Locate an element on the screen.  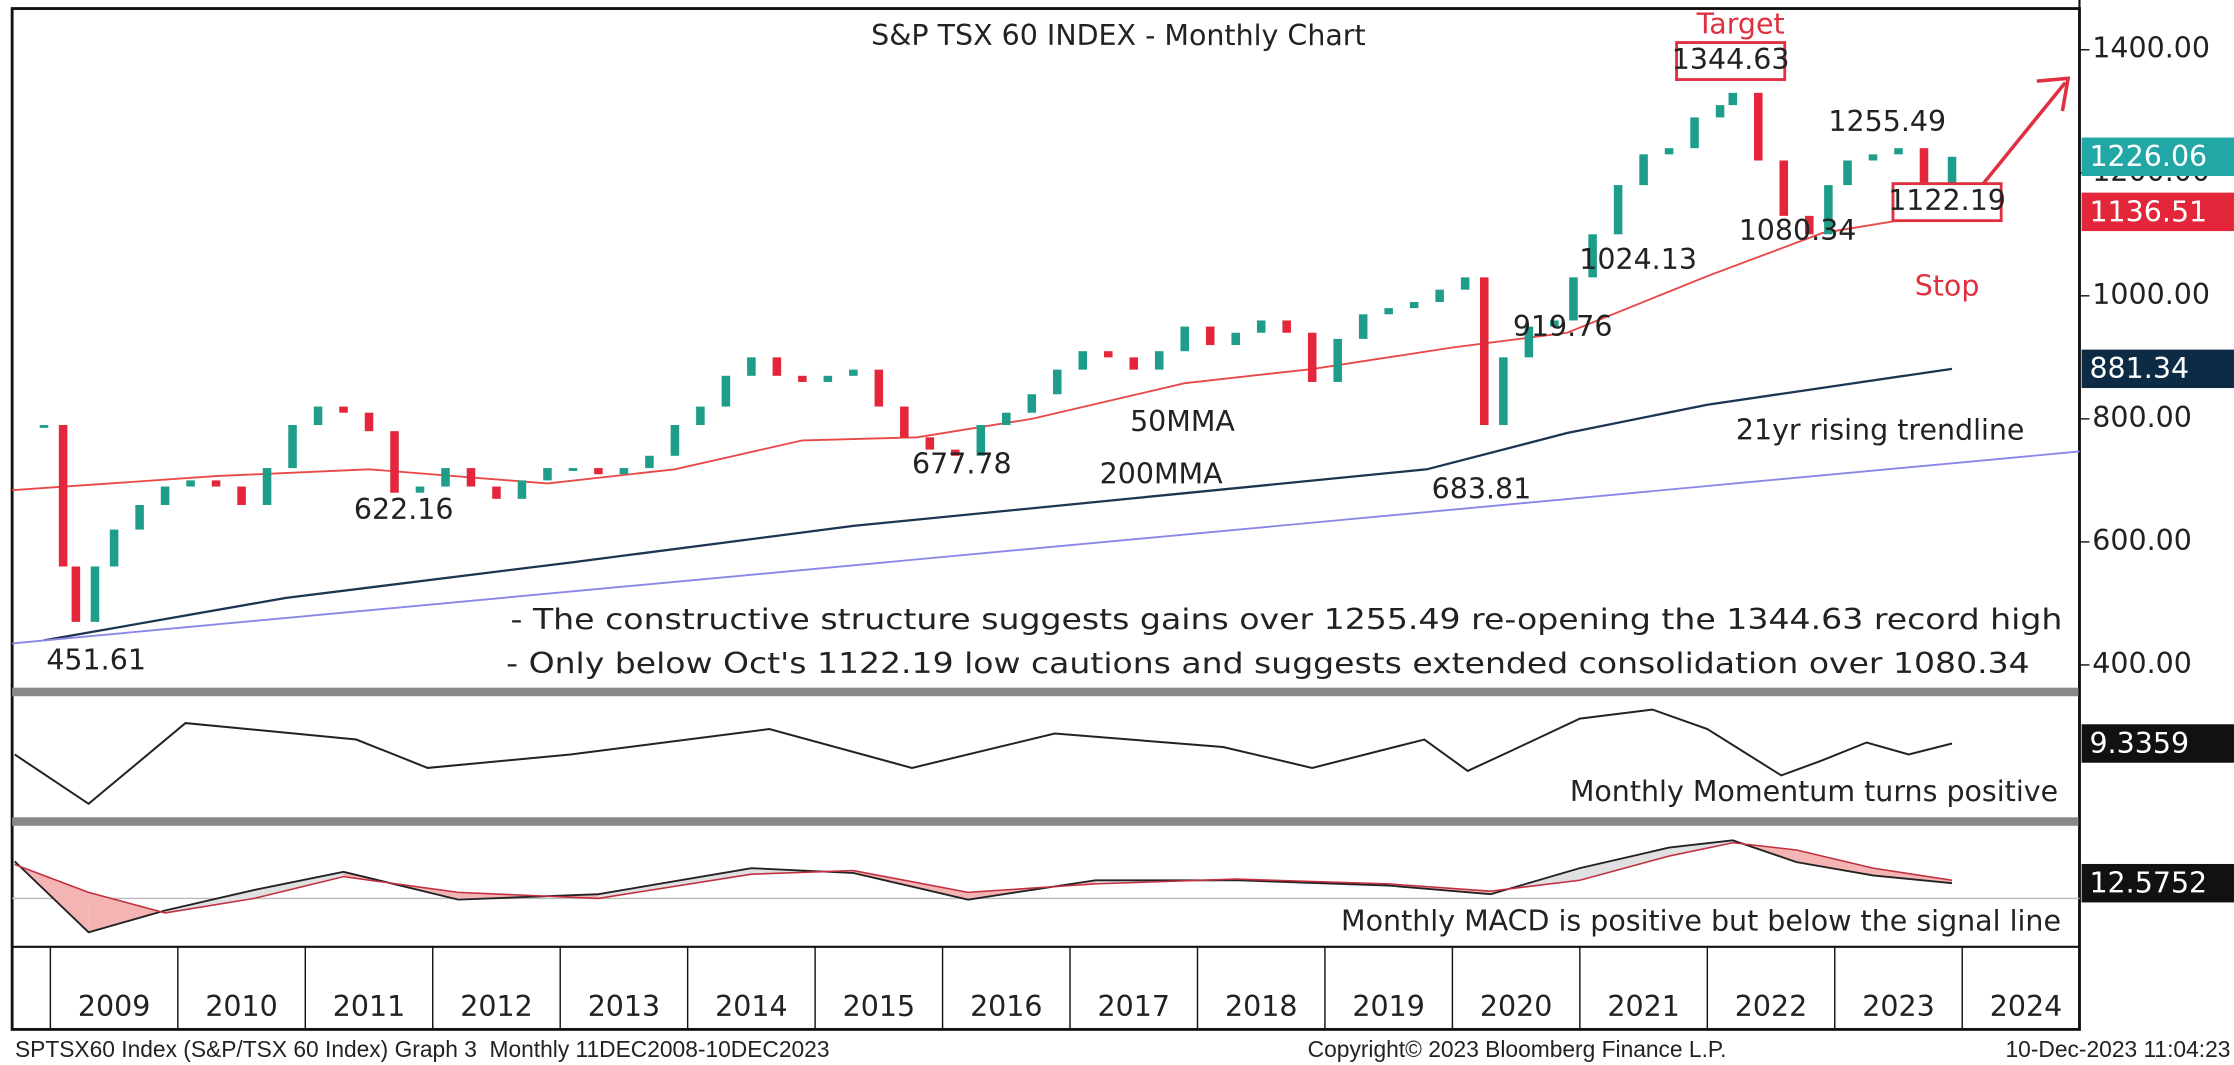
momentum-line is located at coordinates (983, 757).